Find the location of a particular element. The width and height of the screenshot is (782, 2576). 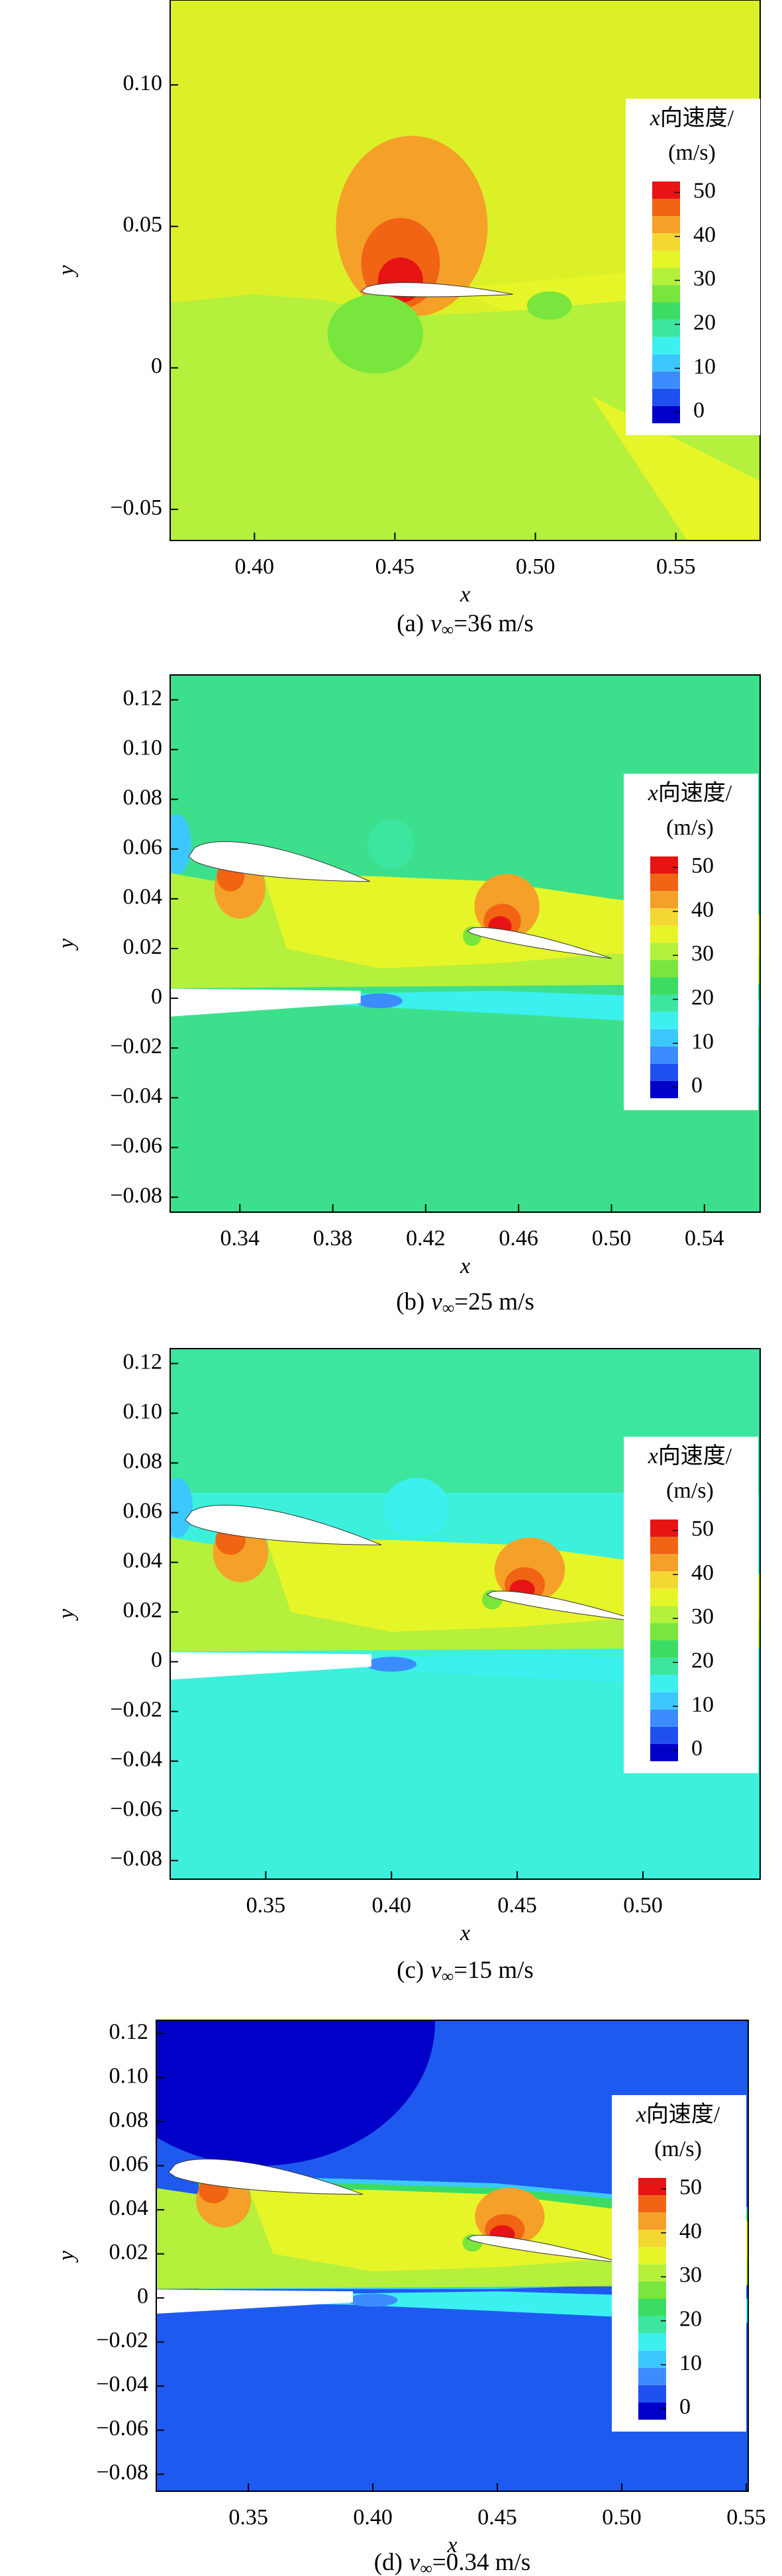

caption-label: (a) is located at coordinates (410, 623).